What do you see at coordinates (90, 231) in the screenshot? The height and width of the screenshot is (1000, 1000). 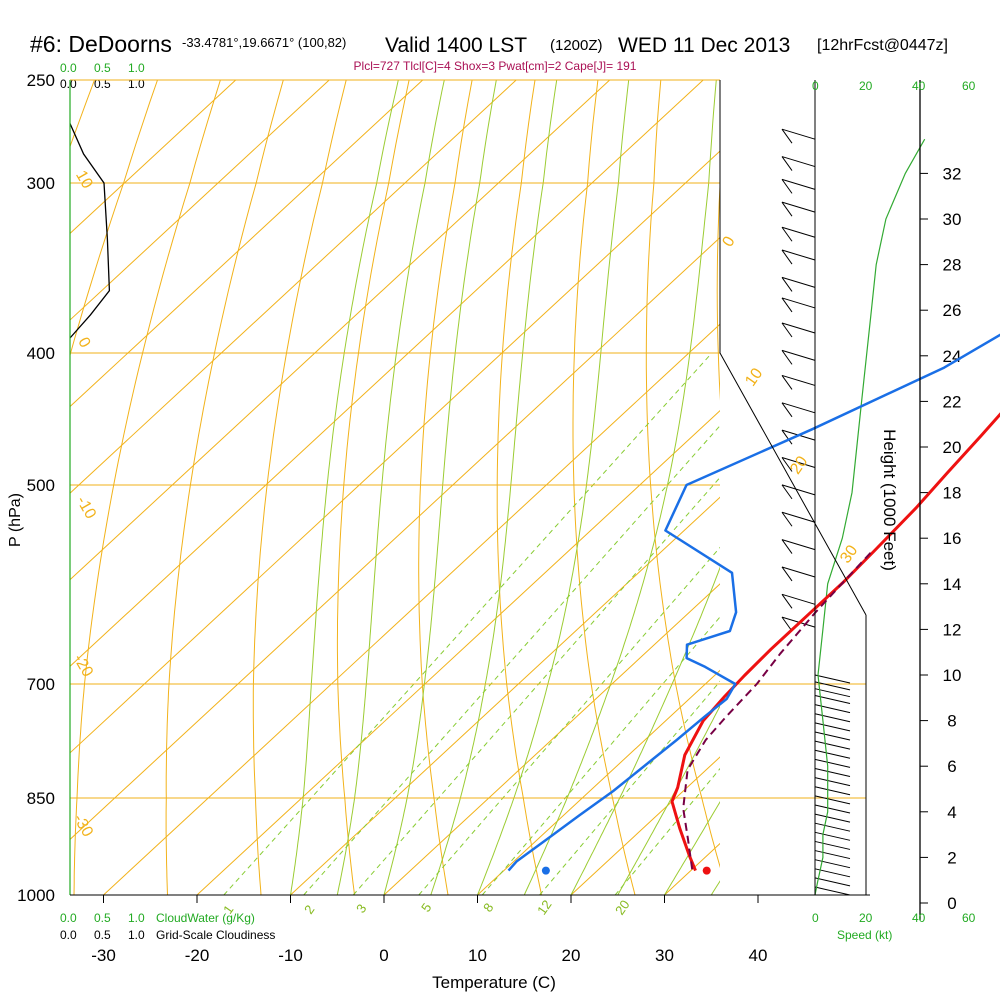 I see `cloudiness-line` at bounding box center [90, 231].